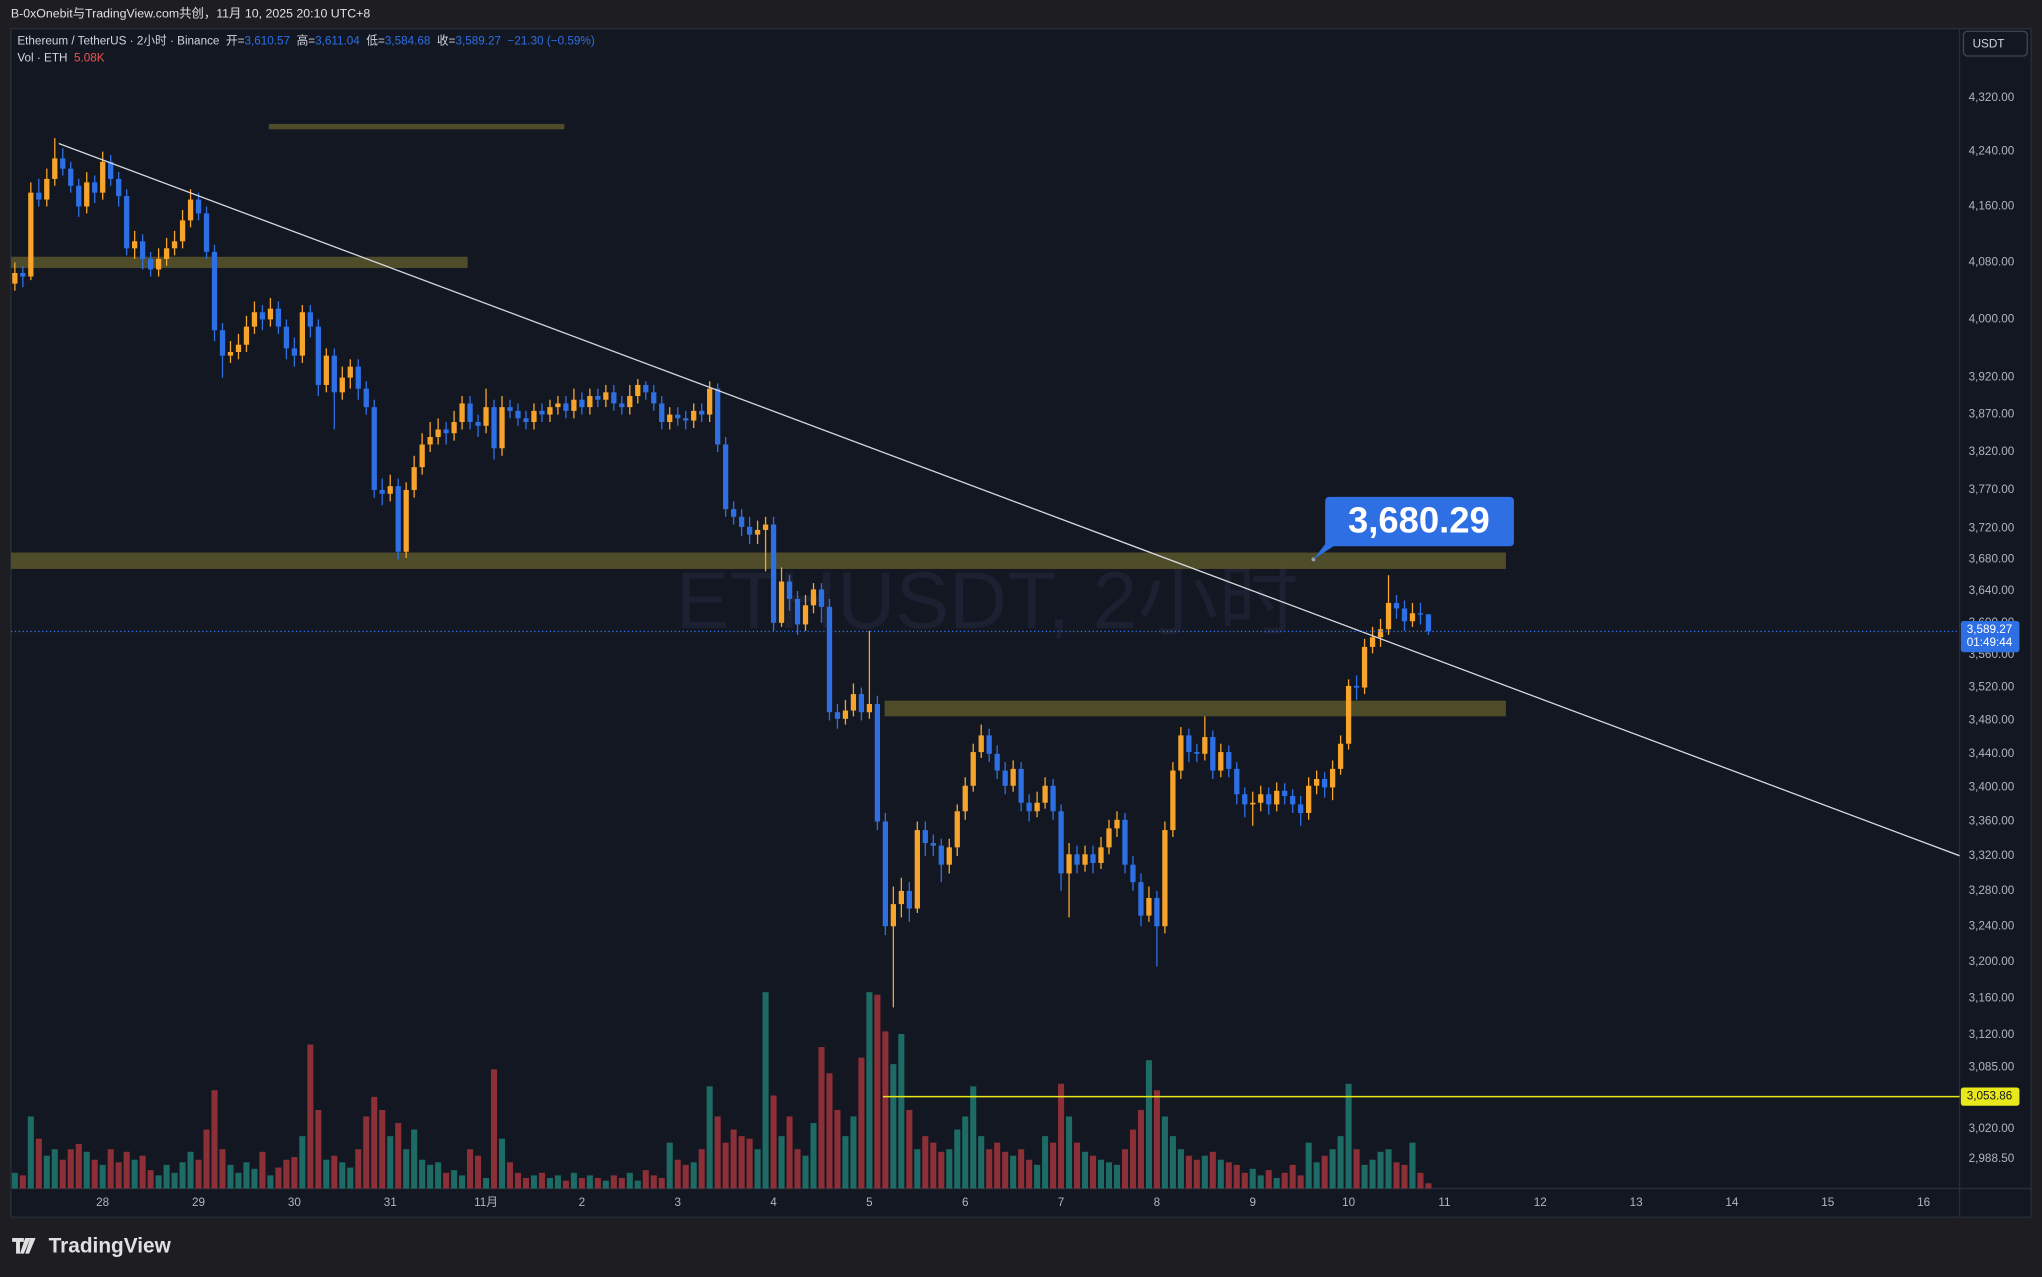 This screenshot has width=2042, height=1277. What do you see at coordinates (1419, 519) in the screenshot?
I see `callout-label: 3,680.29` at bounding box center [1419, 519].